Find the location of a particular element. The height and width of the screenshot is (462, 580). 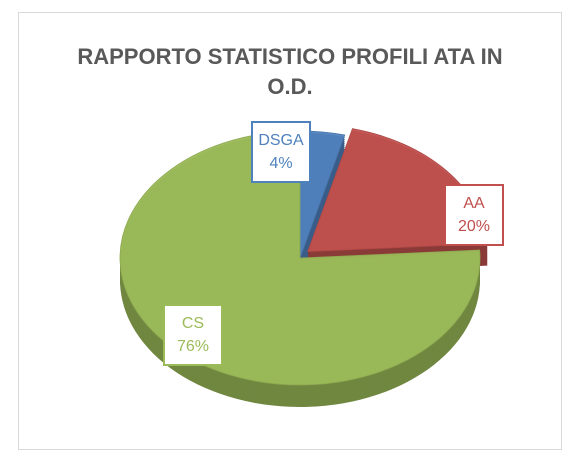

data-label: DSGA 4% is located at coordinates (281, 152).